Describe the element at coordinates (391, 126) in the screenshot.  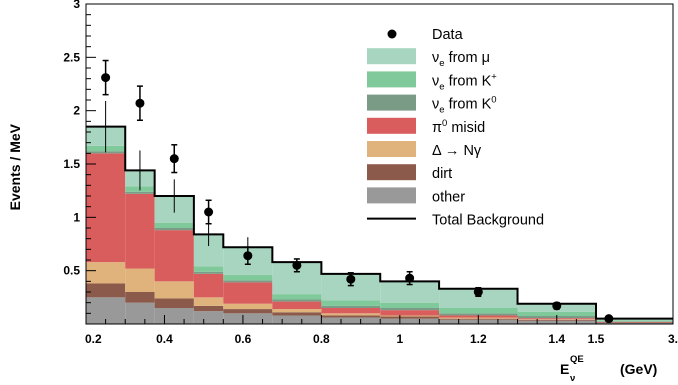
I see `legend-swatch-pi0` at that location.